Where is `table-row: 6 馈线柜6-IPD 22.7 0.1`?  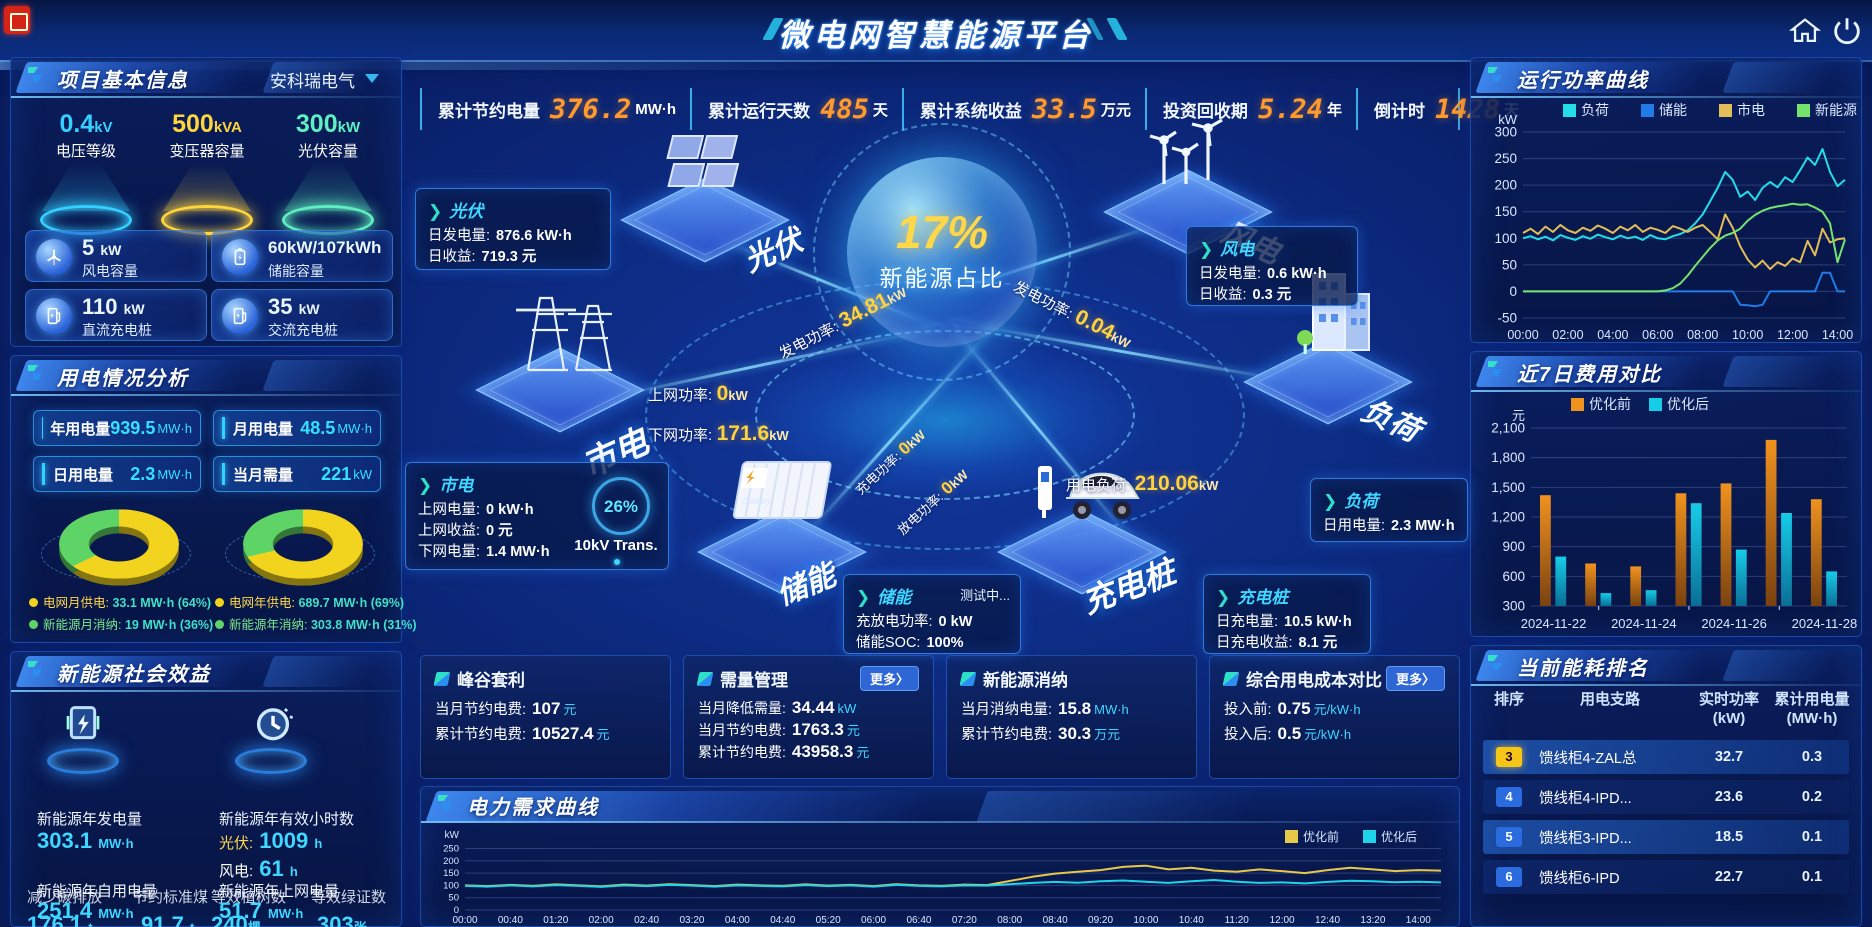
table-row: 6 馈线柜6-IPD 22.7 0.1 is located at coordinates (1666, 877).